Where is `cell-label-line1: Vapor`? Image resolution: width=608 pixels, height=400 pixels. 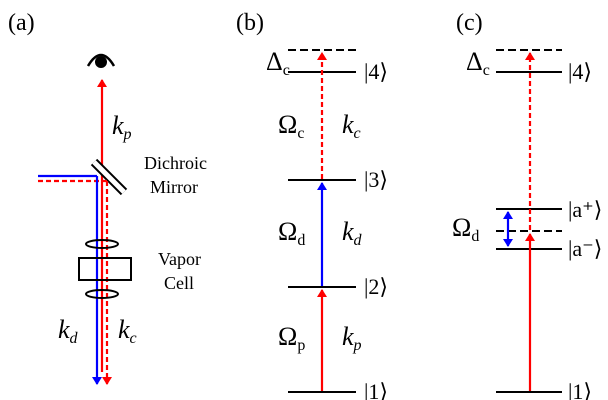
cell-label-line1: Vapor is located at coordinates (179, 259).